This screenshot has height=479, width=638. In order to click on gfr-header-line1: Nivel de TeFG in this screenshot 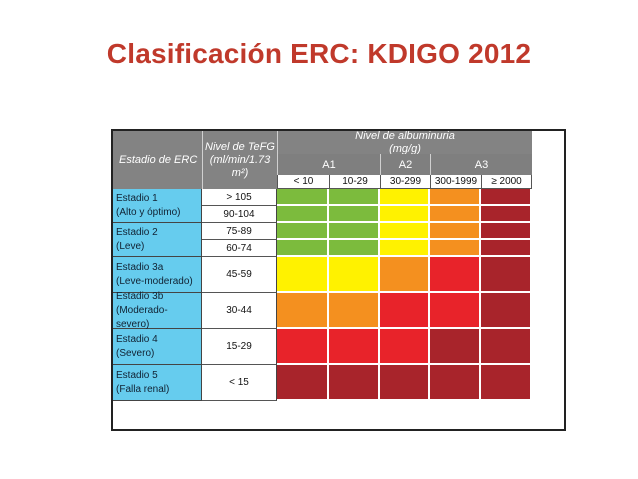, I will do `click(240, 146)`.